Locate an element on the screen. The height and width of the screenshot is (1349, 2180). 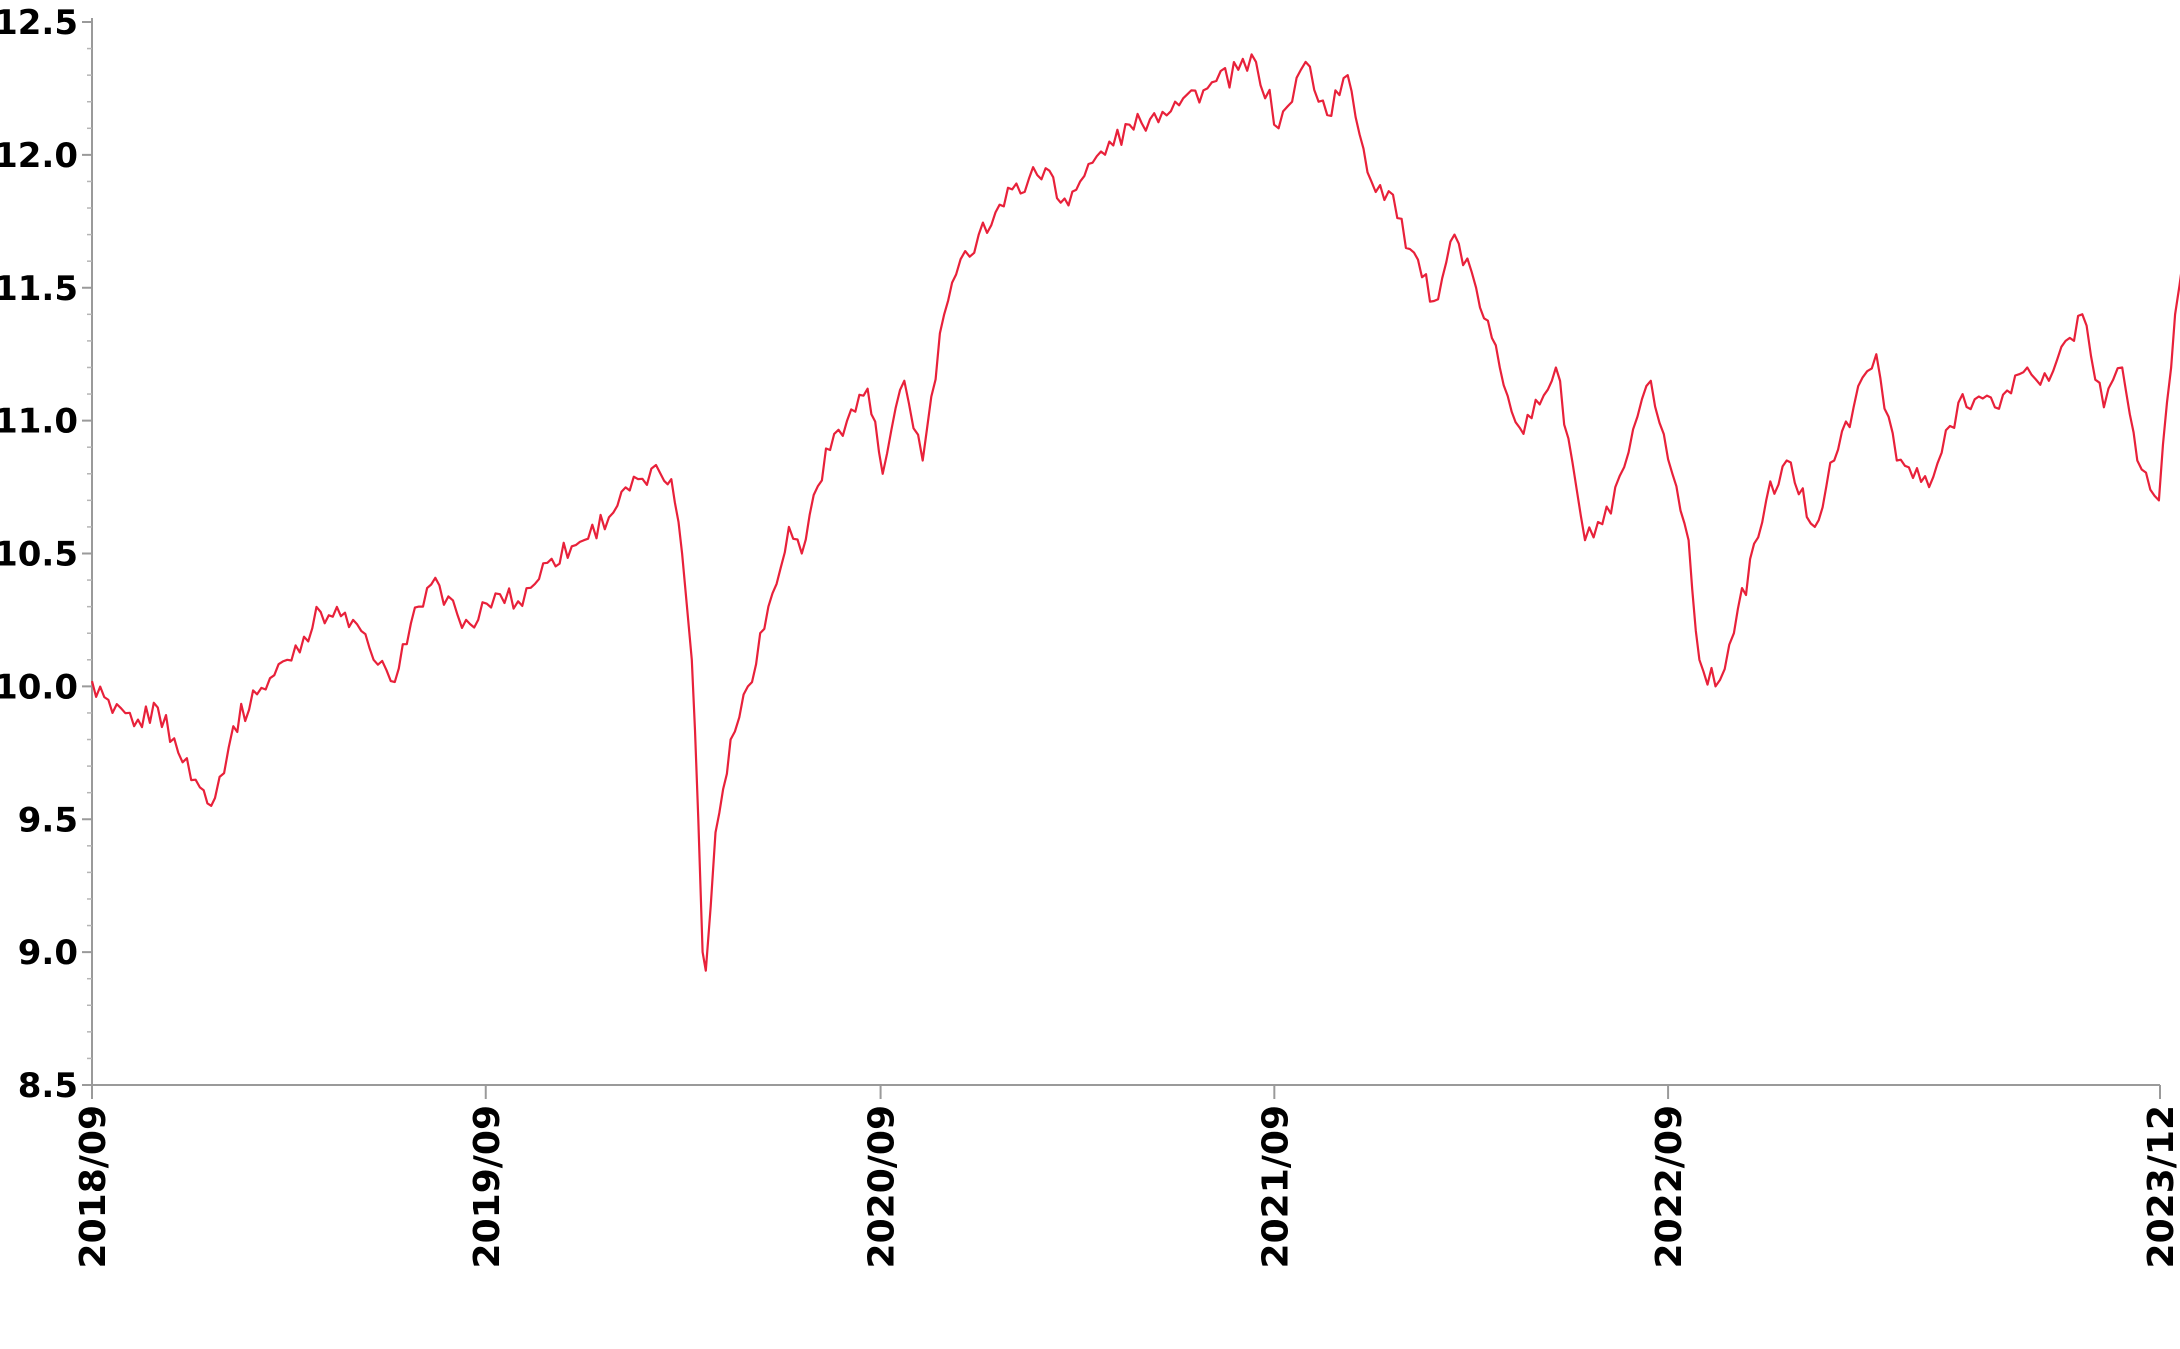
x-tick-label: 2021/09 is located at coordinates (1275, 1186).